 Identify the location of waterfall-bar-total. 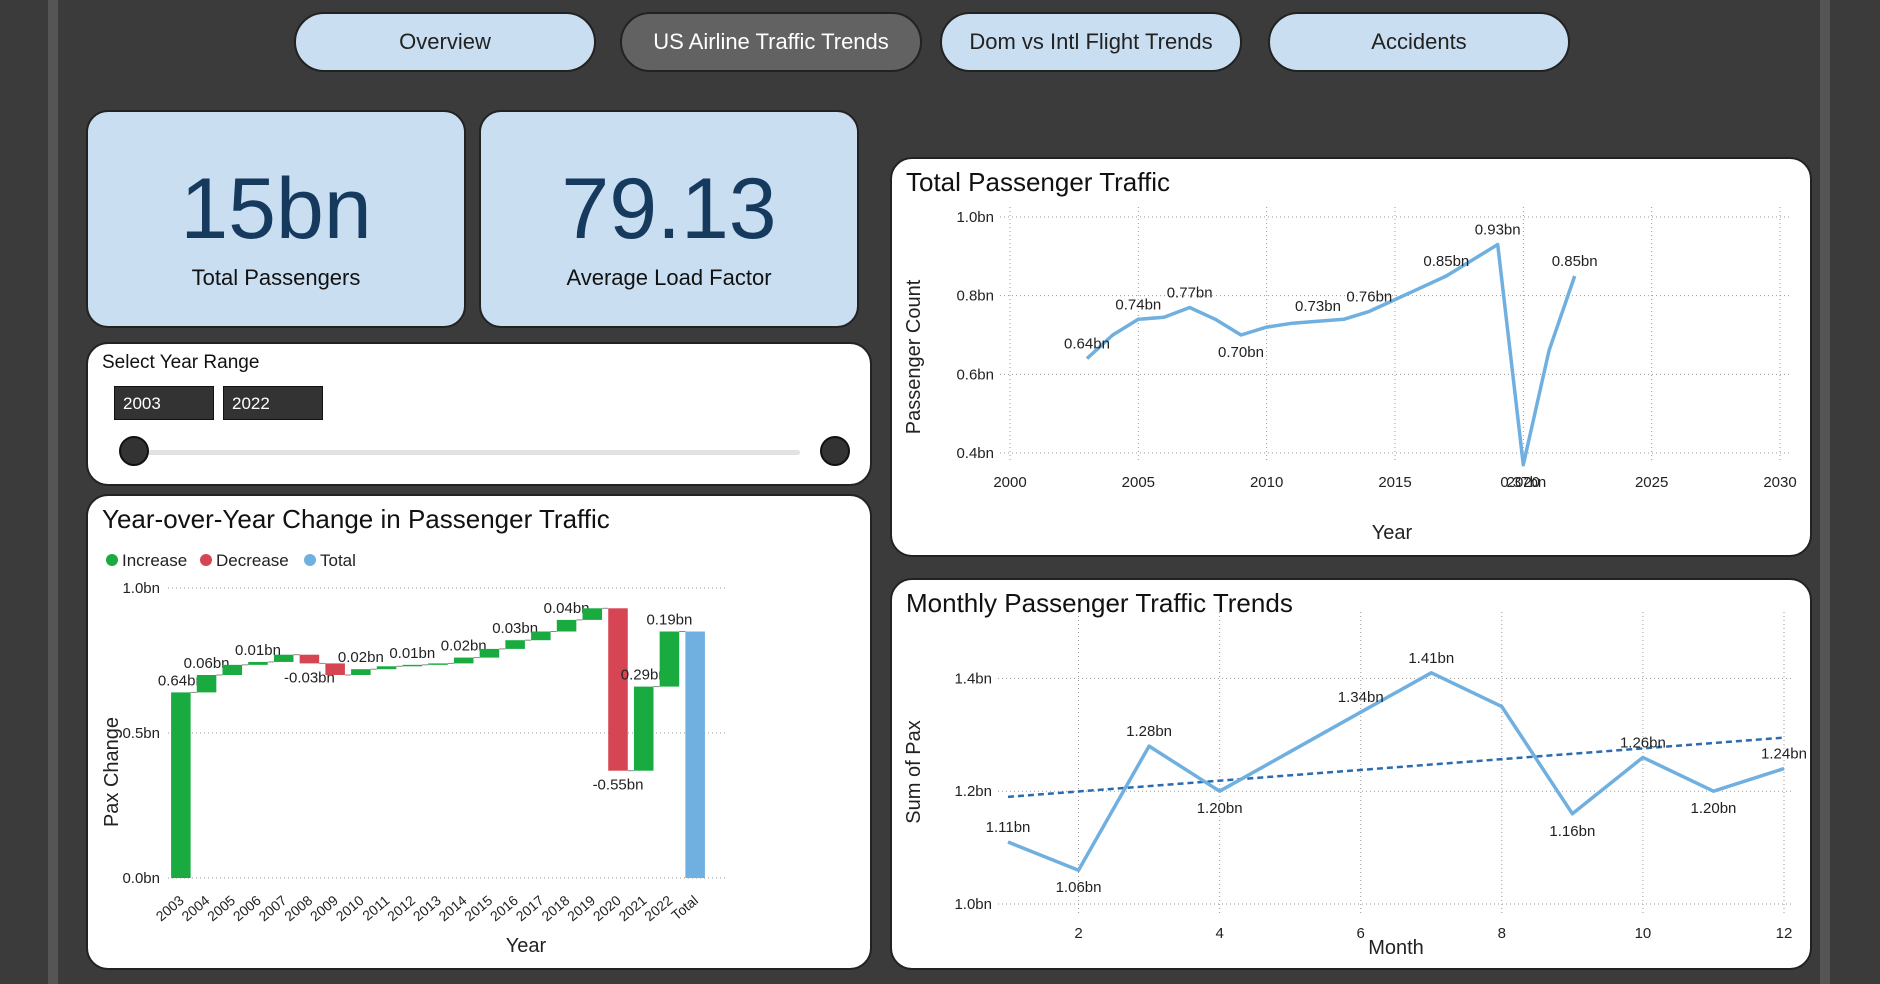
(695, 755).